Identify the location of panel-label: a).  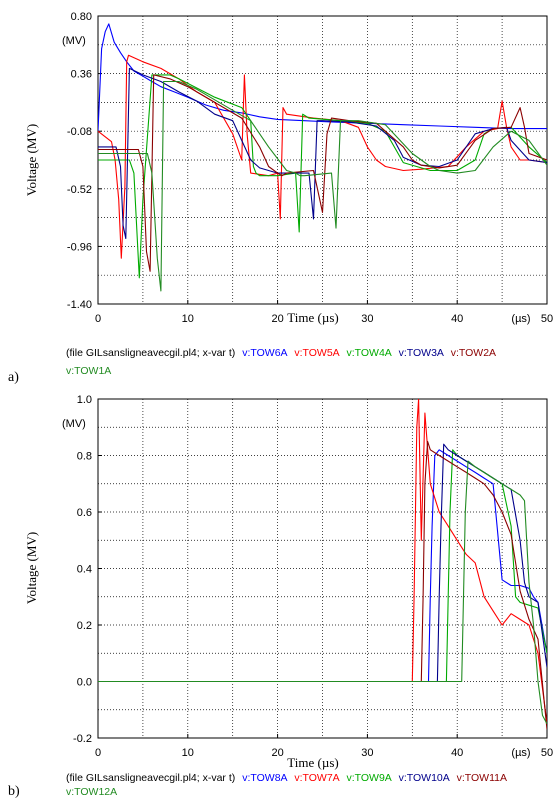
(13, 377).